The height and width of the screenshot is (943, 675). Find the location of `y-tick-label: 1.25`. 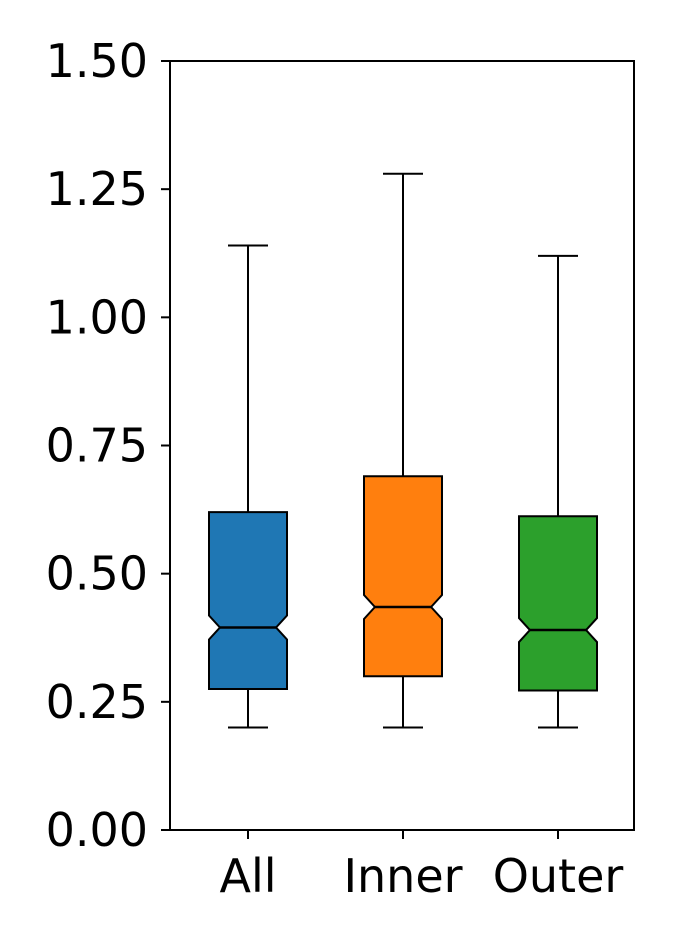

y-tick-label: 1.25 is located at coordinates (97, 189).